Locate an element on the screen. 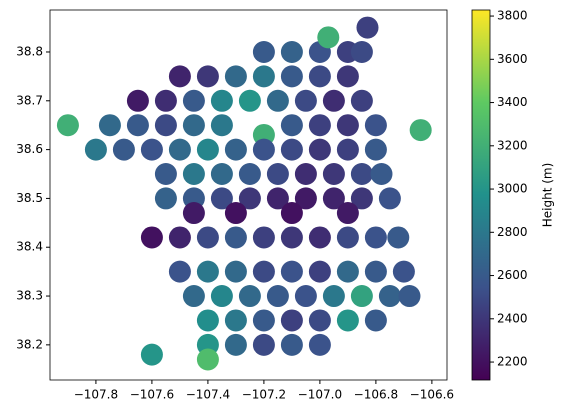 The height and width of the screenshot is (417, 565). y-tick-label: 38.5 is located at coordinates (29, 198).